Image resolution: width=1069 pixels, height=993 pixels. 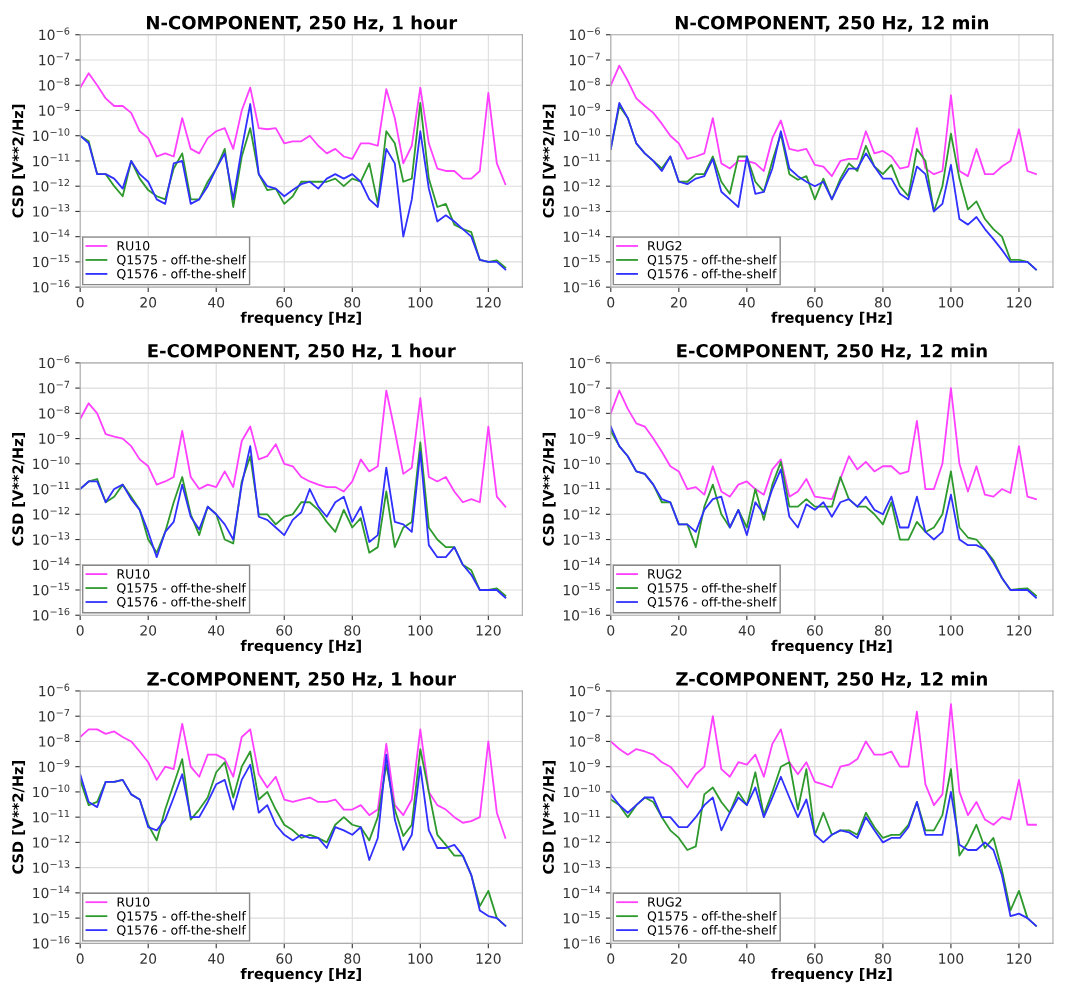 I want to click on chart-title: Z-COMPONENT, 250 Hz, 12 min, so click(x=831, y=679).